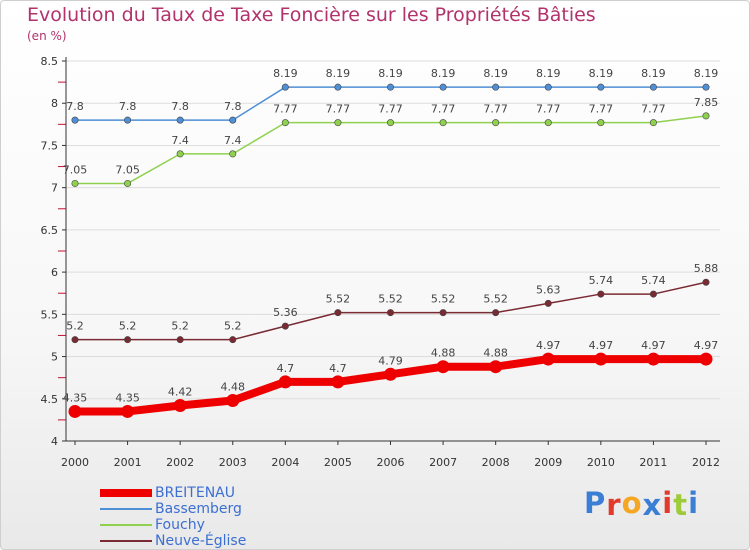 This screenshot has height=550, width=750. Describe the element at coordinates (601, 462) in the screenshot. I see `x-tick-label: 2010` at that location.